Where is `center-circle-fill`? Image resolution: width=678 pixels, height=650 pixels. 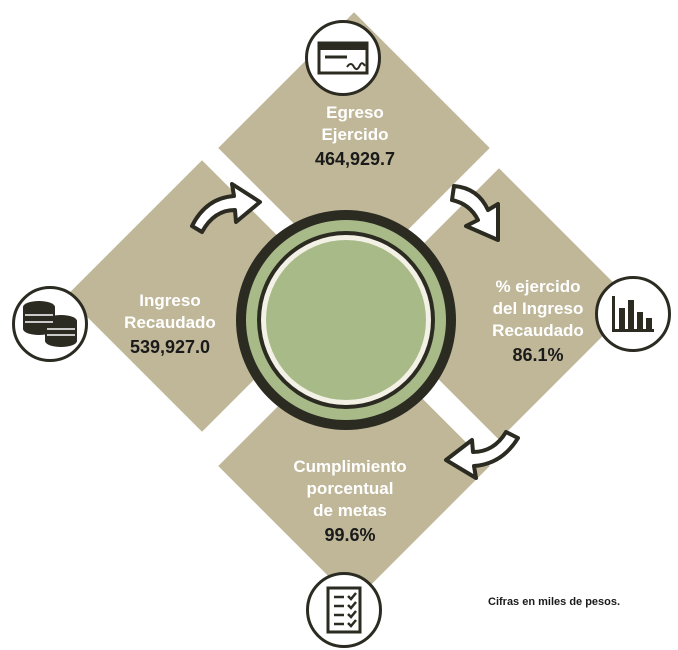 center-circle-fill is located at coordinates (346, 320).